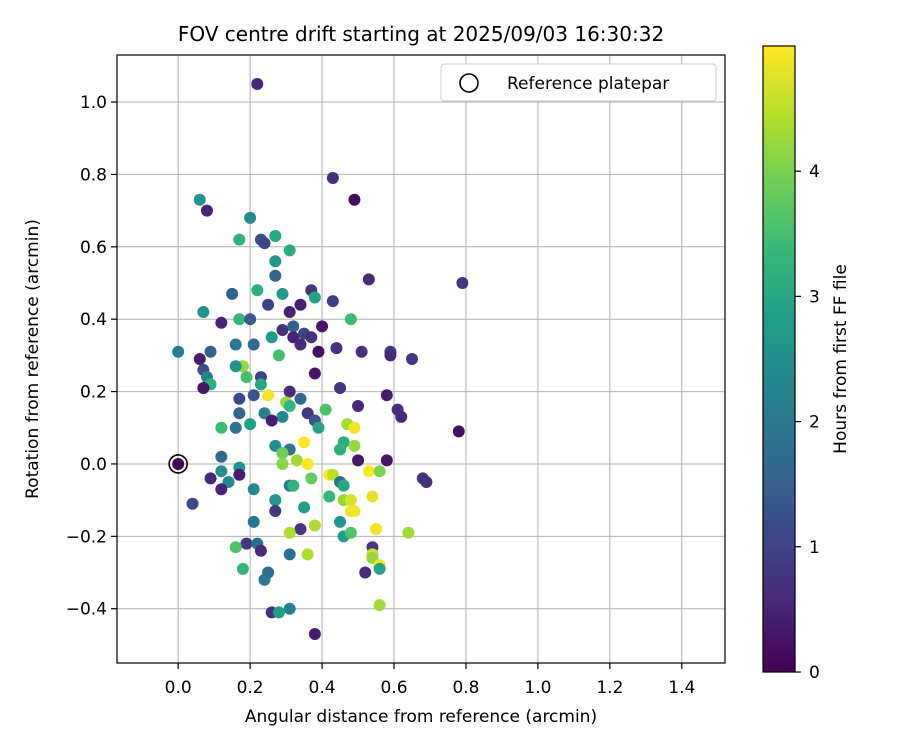 The width and height of the screenshot is (900, 754). What do you see at coordinates (609, 688) in the screenshot?
I see `x-tick-label: 1.2` at bounding box center [609, 688].